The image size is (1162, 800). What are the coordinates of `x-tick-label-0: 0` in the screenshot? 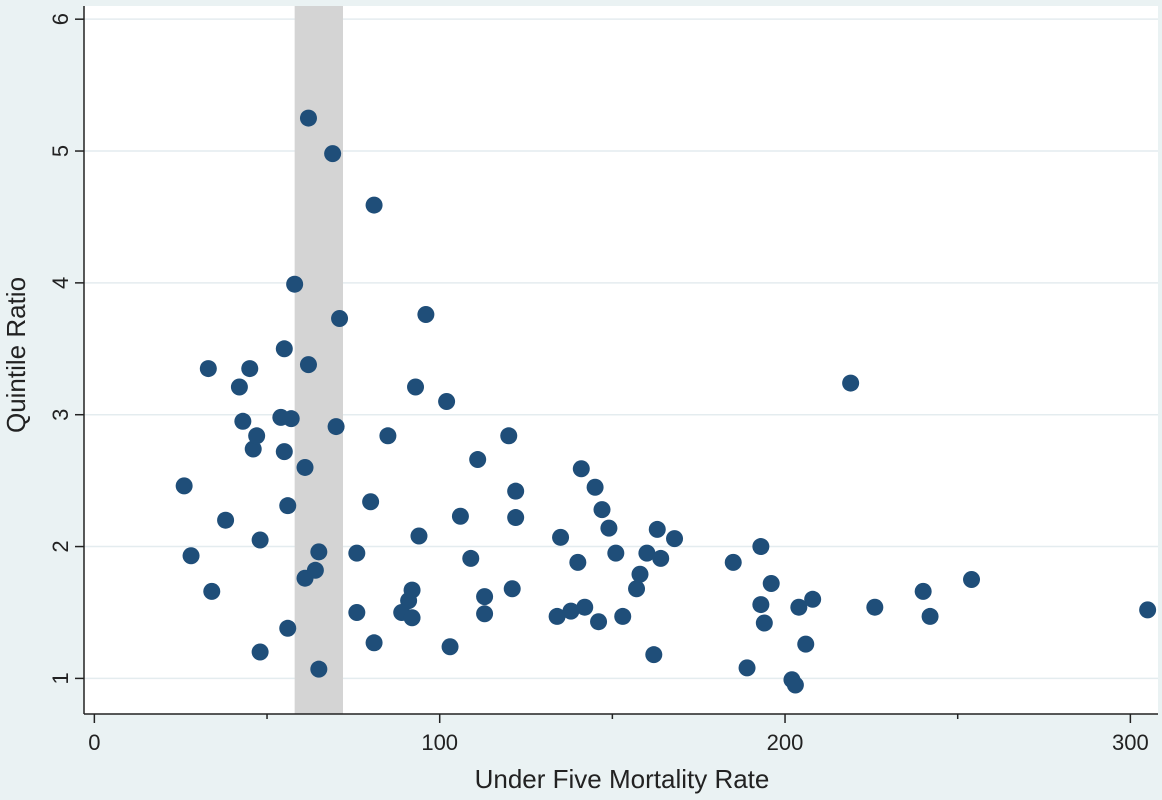 It's located at (94, 742).